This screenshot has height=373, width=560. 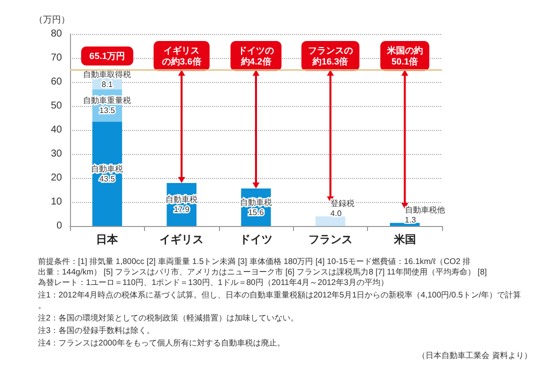 I want to click on y-tick-label: 10, so click(x=56, y=202).